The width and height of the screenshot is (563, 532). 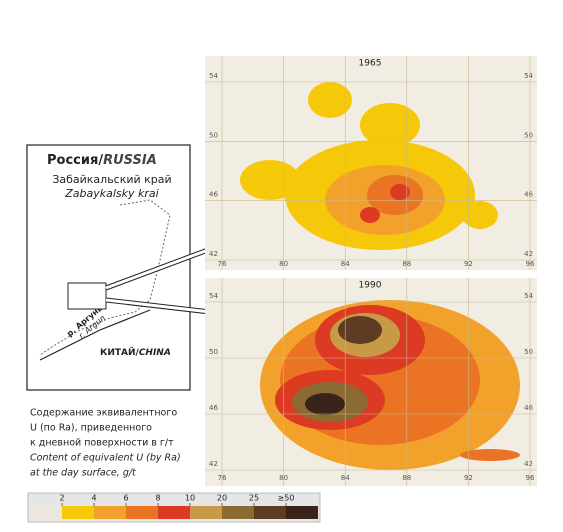 What do you see at coordinates (369, 166) in the screenshot?
I see `anomaly-1965` at bounding box center [369, 166].